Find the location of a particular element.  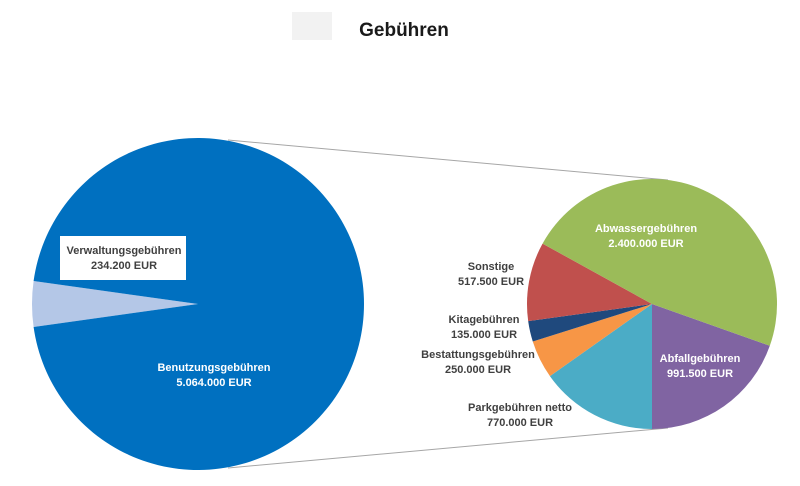

data-value-verwaltungsgebuhren: 234.200 EUR is located at coordinates (124, 266).